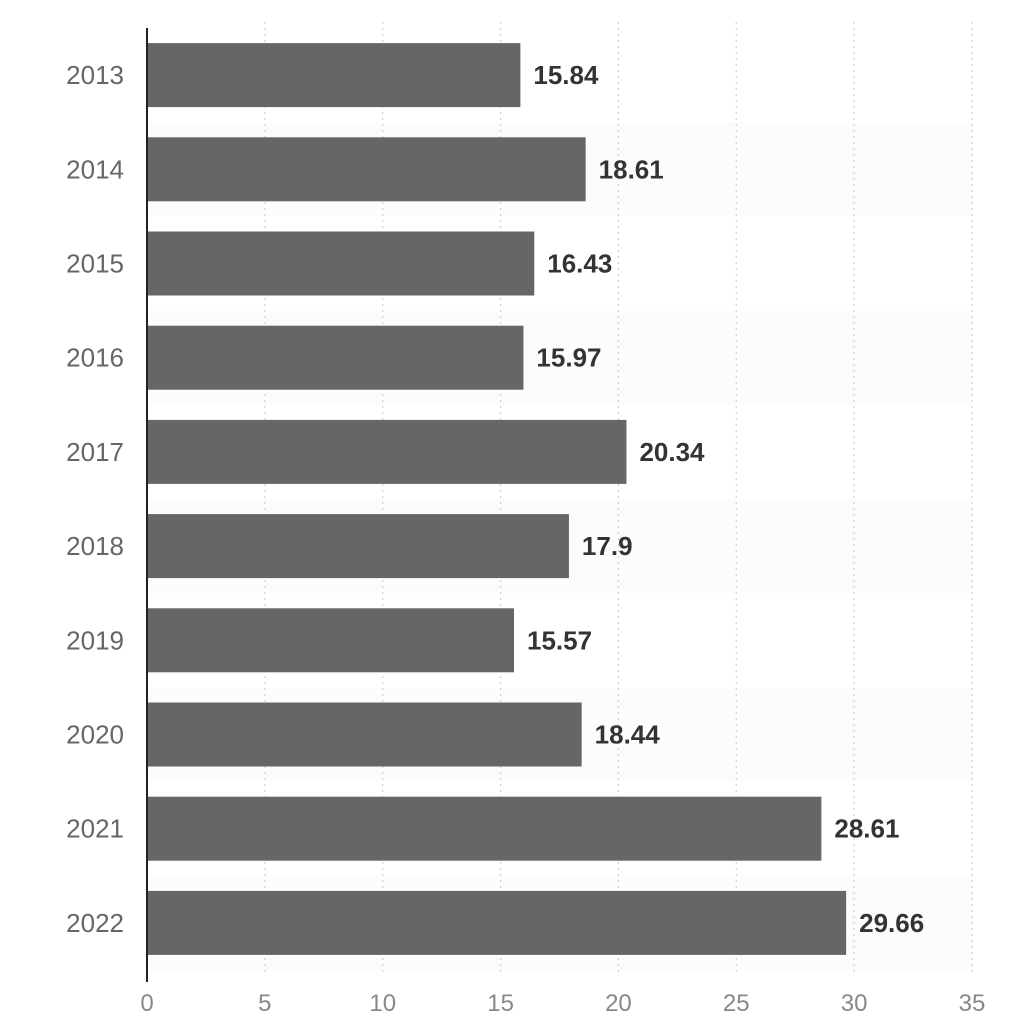  What do you see at coordinates (95, 452) in the screenshot?
I see `category-label: 2017` at bounding box center [95, 452].